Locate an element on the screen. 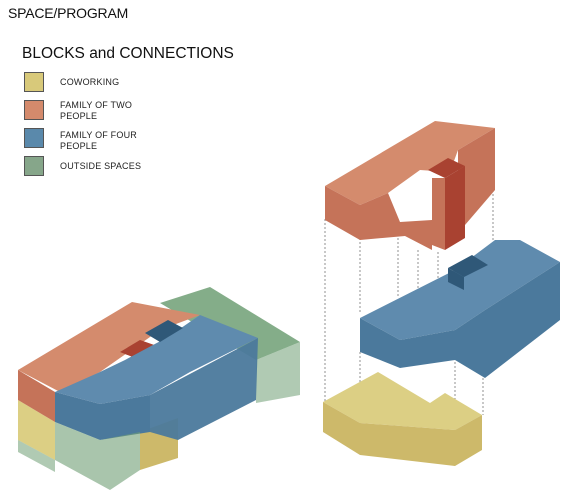  exploded-family-of-four is located at coordinates (460, 309).